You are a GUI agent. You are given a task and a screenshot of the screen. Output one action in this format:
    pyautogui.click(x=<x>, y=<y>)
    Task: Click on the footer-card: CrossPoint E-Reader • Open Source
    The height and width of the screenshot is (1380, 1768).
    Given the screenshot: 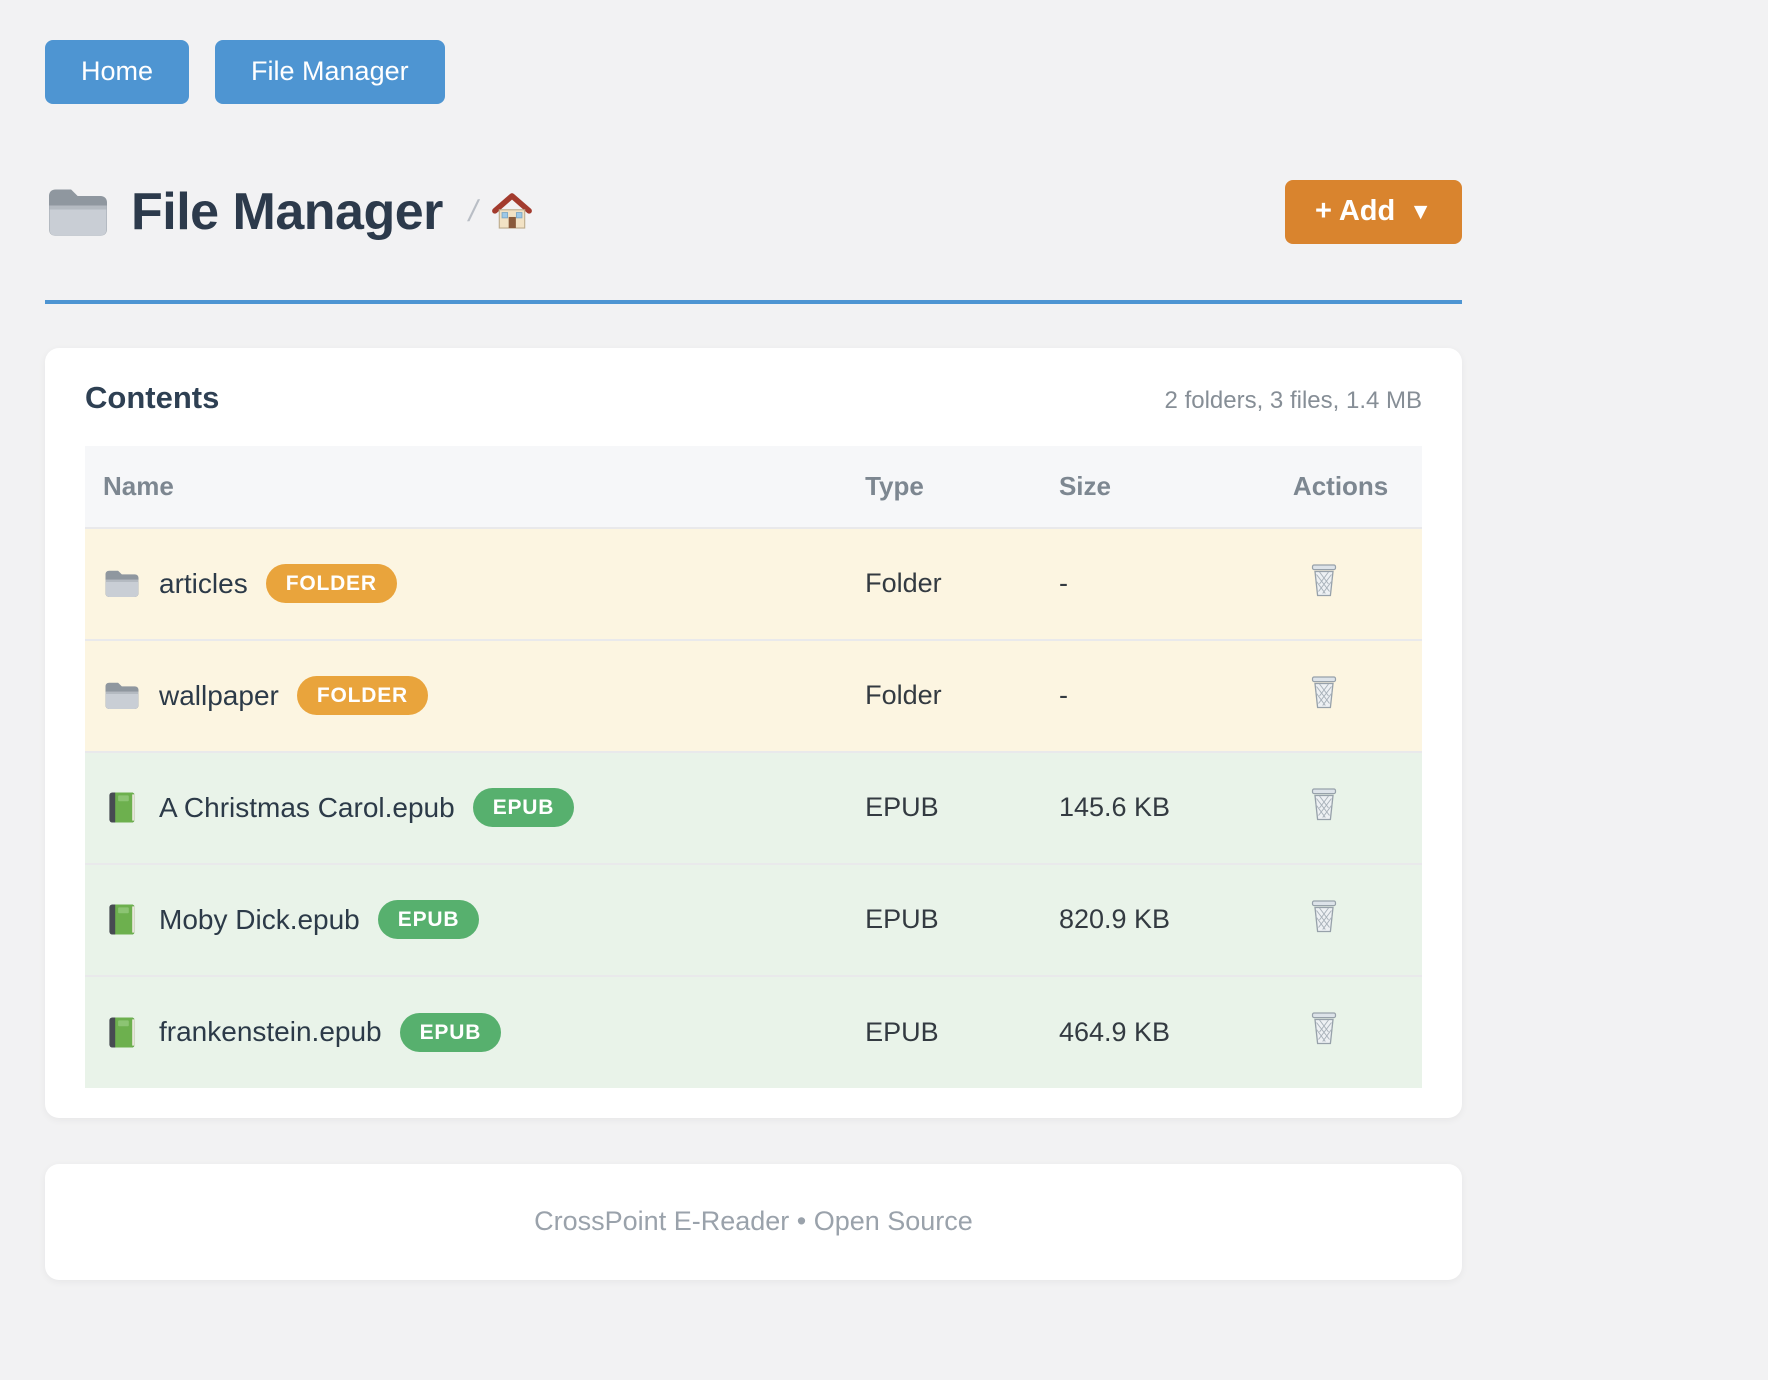 What is the action you would take?
    pyautogui.click(x=753, y=1221)
    